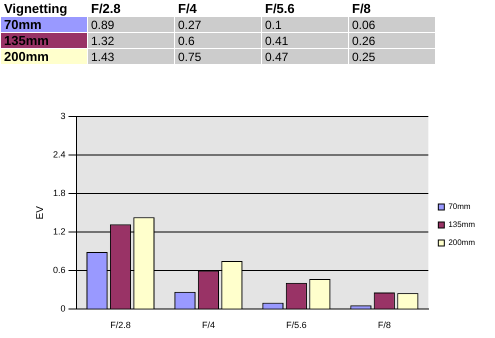  What do you see at coordinates (120, 325) in the screenshot?
I see `x-tick-label: F/2.8` at bounding box center [120, 325].